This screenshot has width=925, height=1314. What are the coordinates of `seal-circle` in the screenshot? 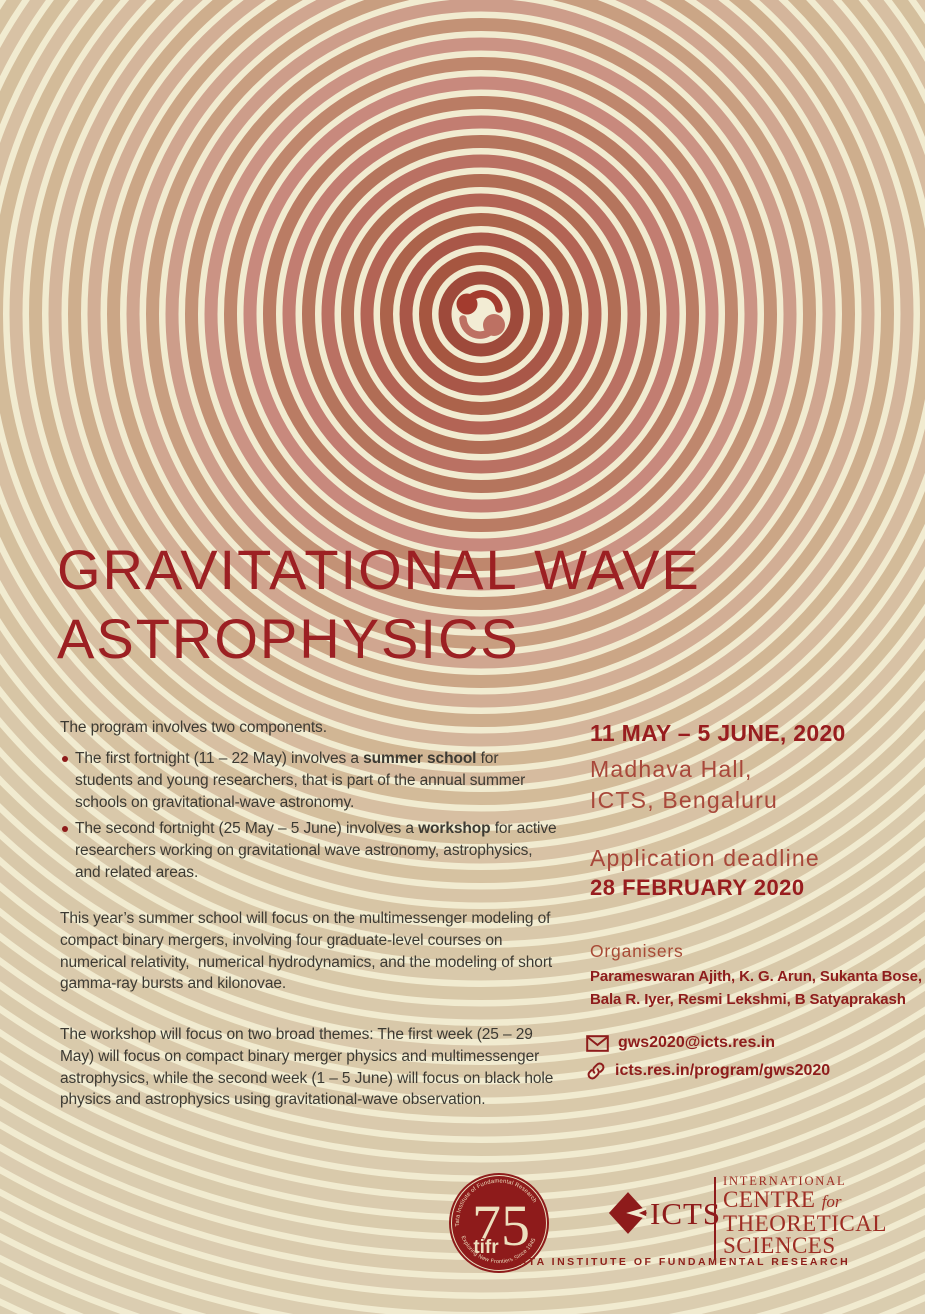 It's located at (499, 1223).